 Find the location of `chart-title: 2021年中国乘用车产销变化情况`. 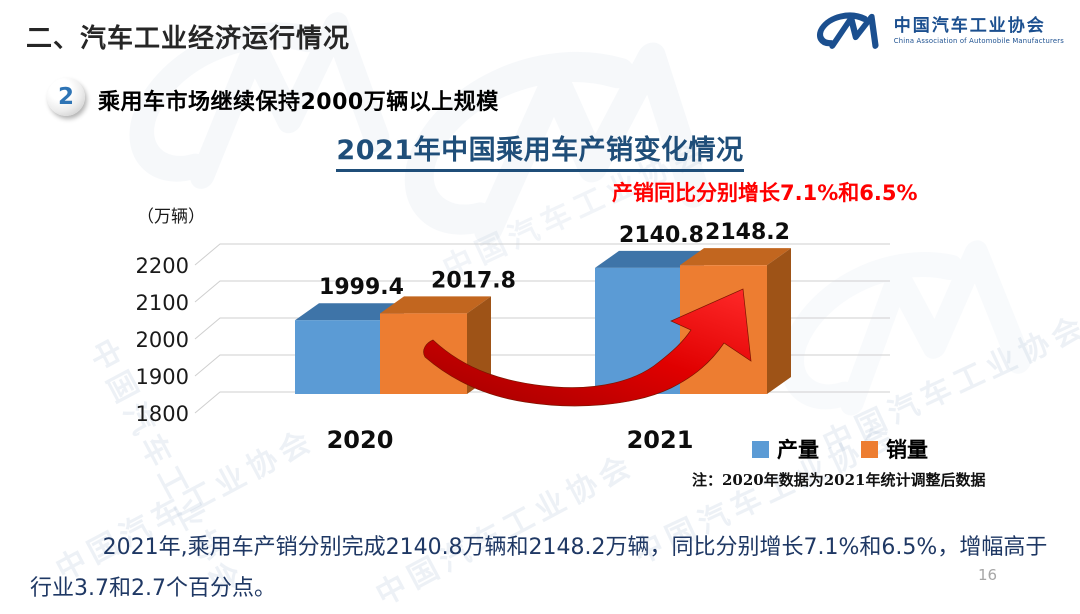

chart-title: 2021年中国乘用车产销变化情况 is located at coordinates (540, 150).